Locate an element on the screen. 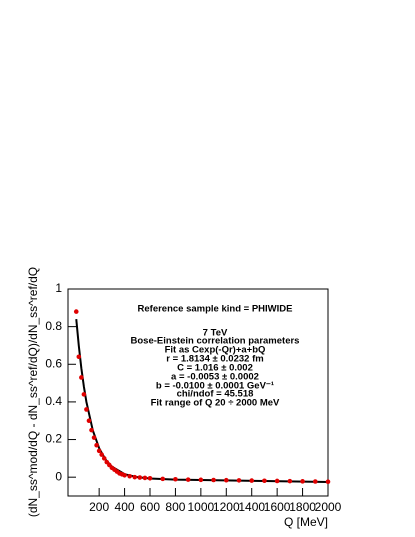 Image resolution: width=415 pixels, height=537 pixels. annotation: Bose-Einstein correlation parameters is located at coordinates (215, 341).